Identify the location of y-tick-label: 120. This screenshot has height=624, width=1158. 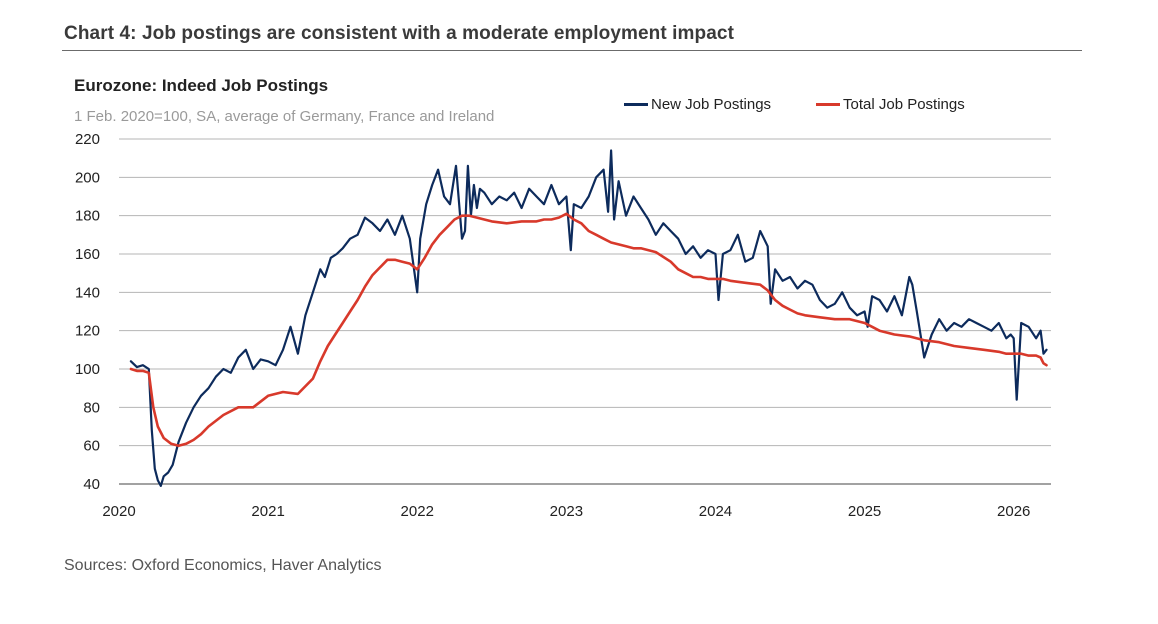
(87, 331).